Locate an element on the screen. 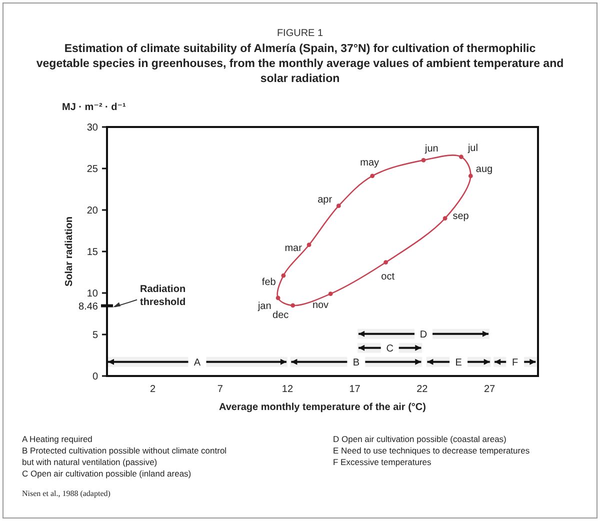  x-tick-label: 22 is located at coordinates (422, 389).